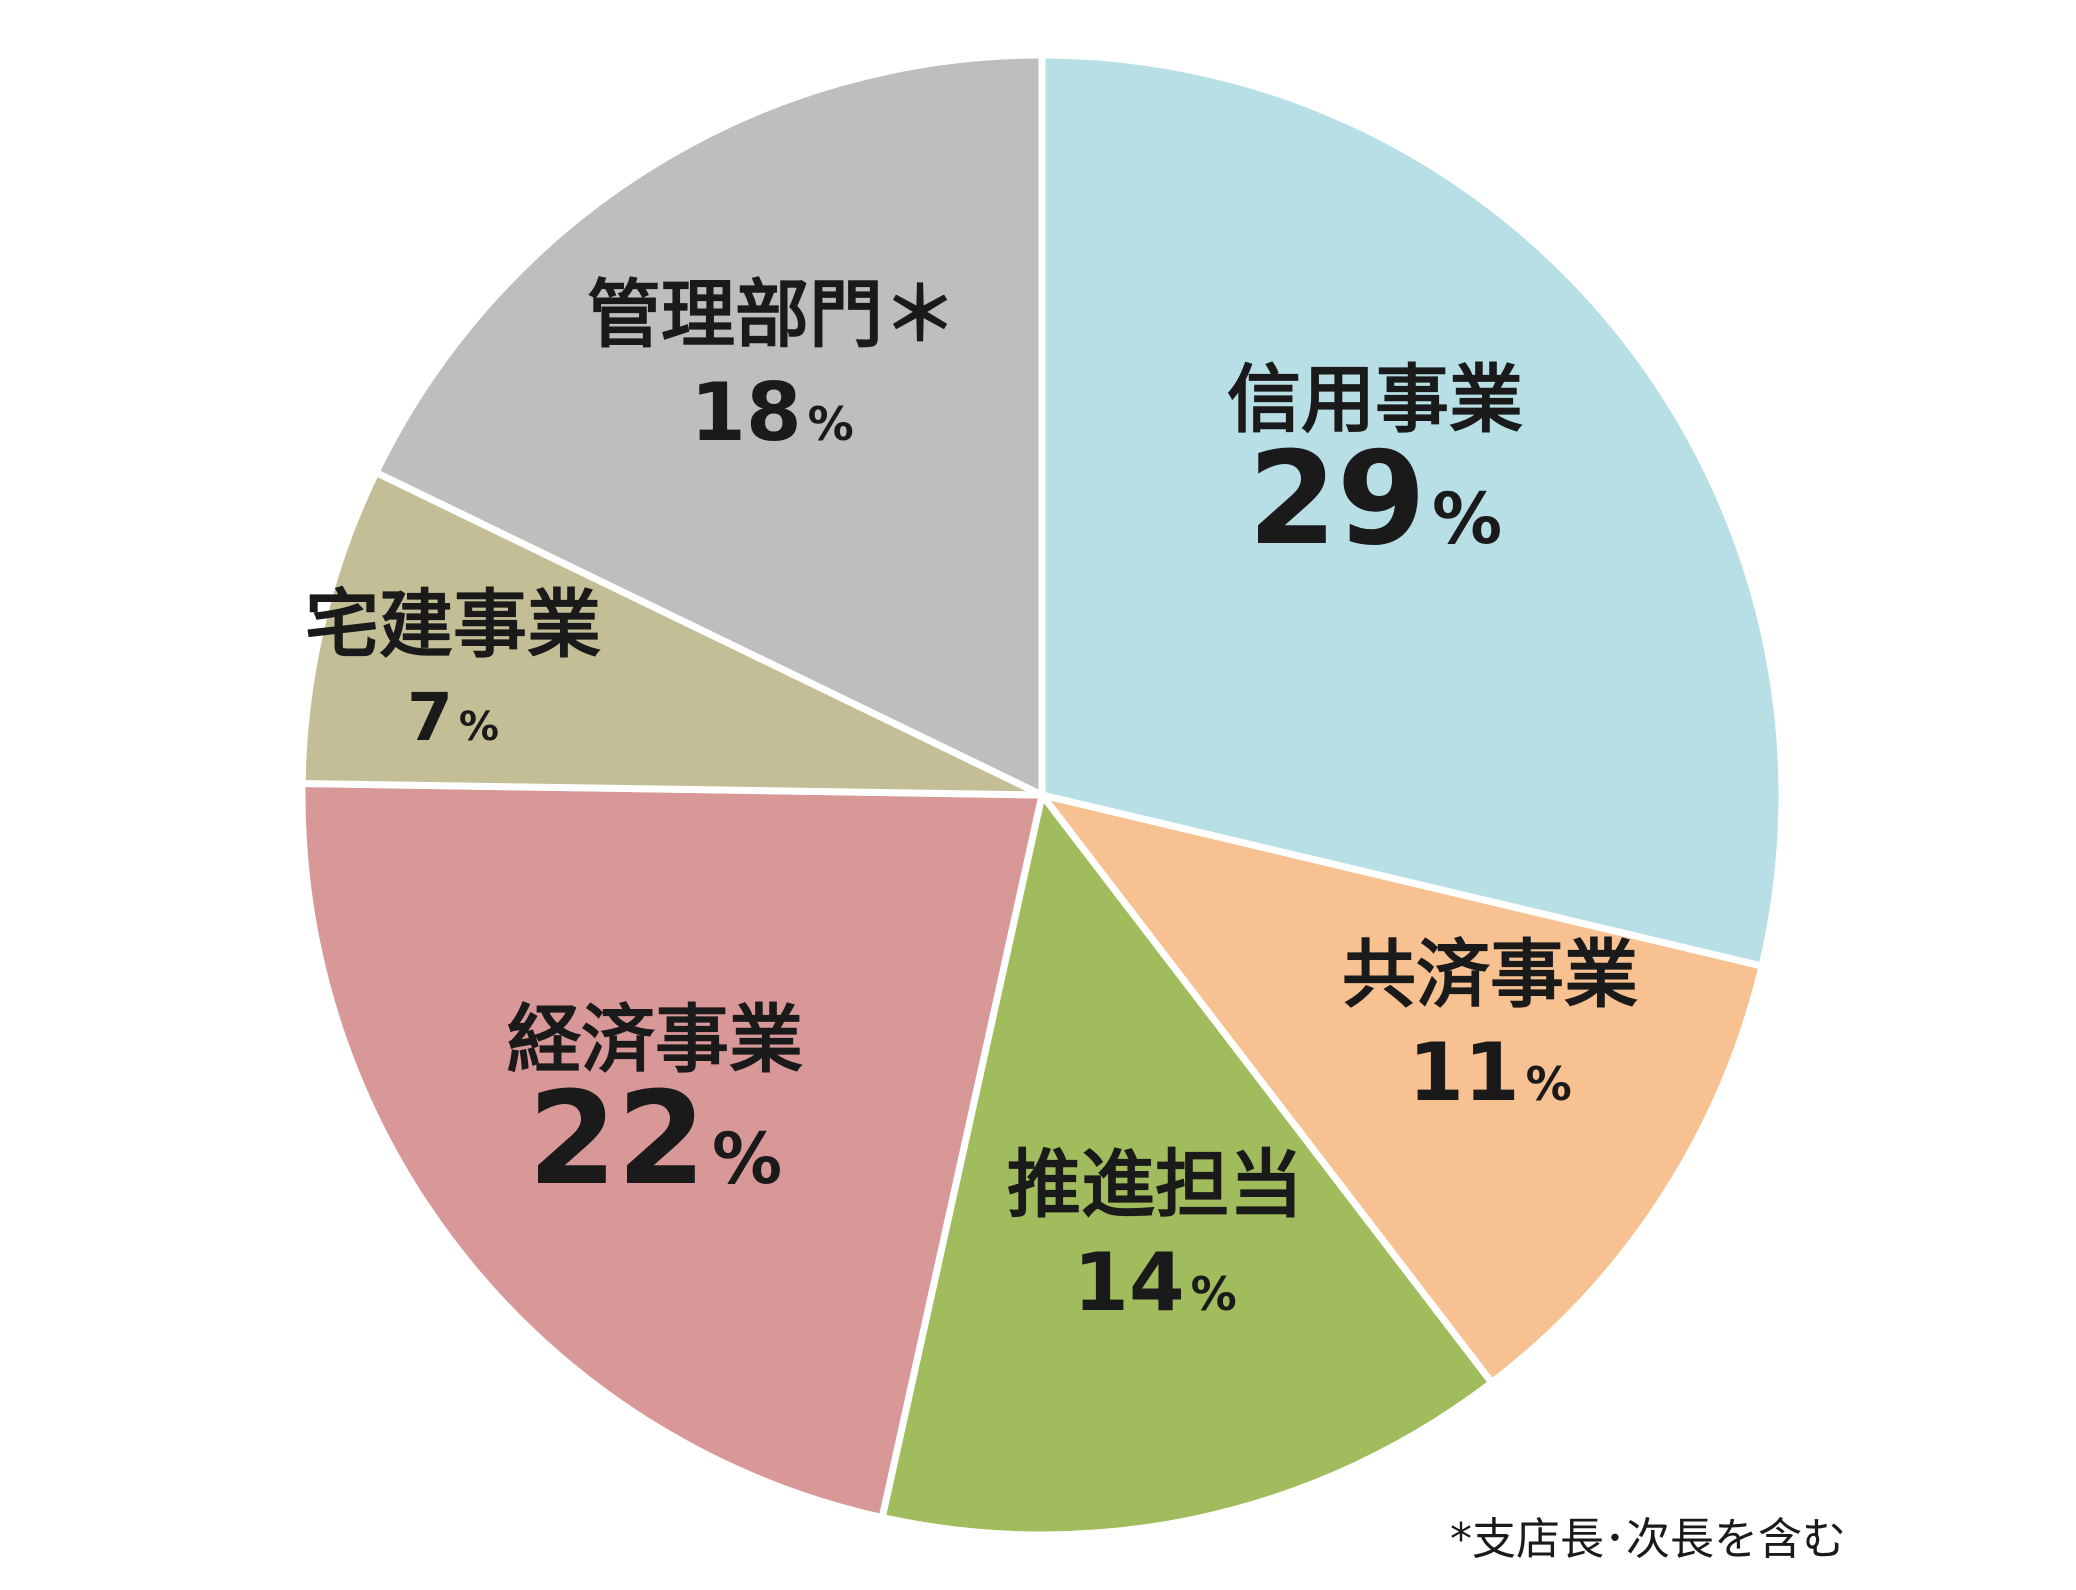 This screenshot has height=1590, width=2076. What do you see at coordinates (453, 717) in the screenshot?
I see `slice-value-label: 7%` at bounding box center [453, 717].